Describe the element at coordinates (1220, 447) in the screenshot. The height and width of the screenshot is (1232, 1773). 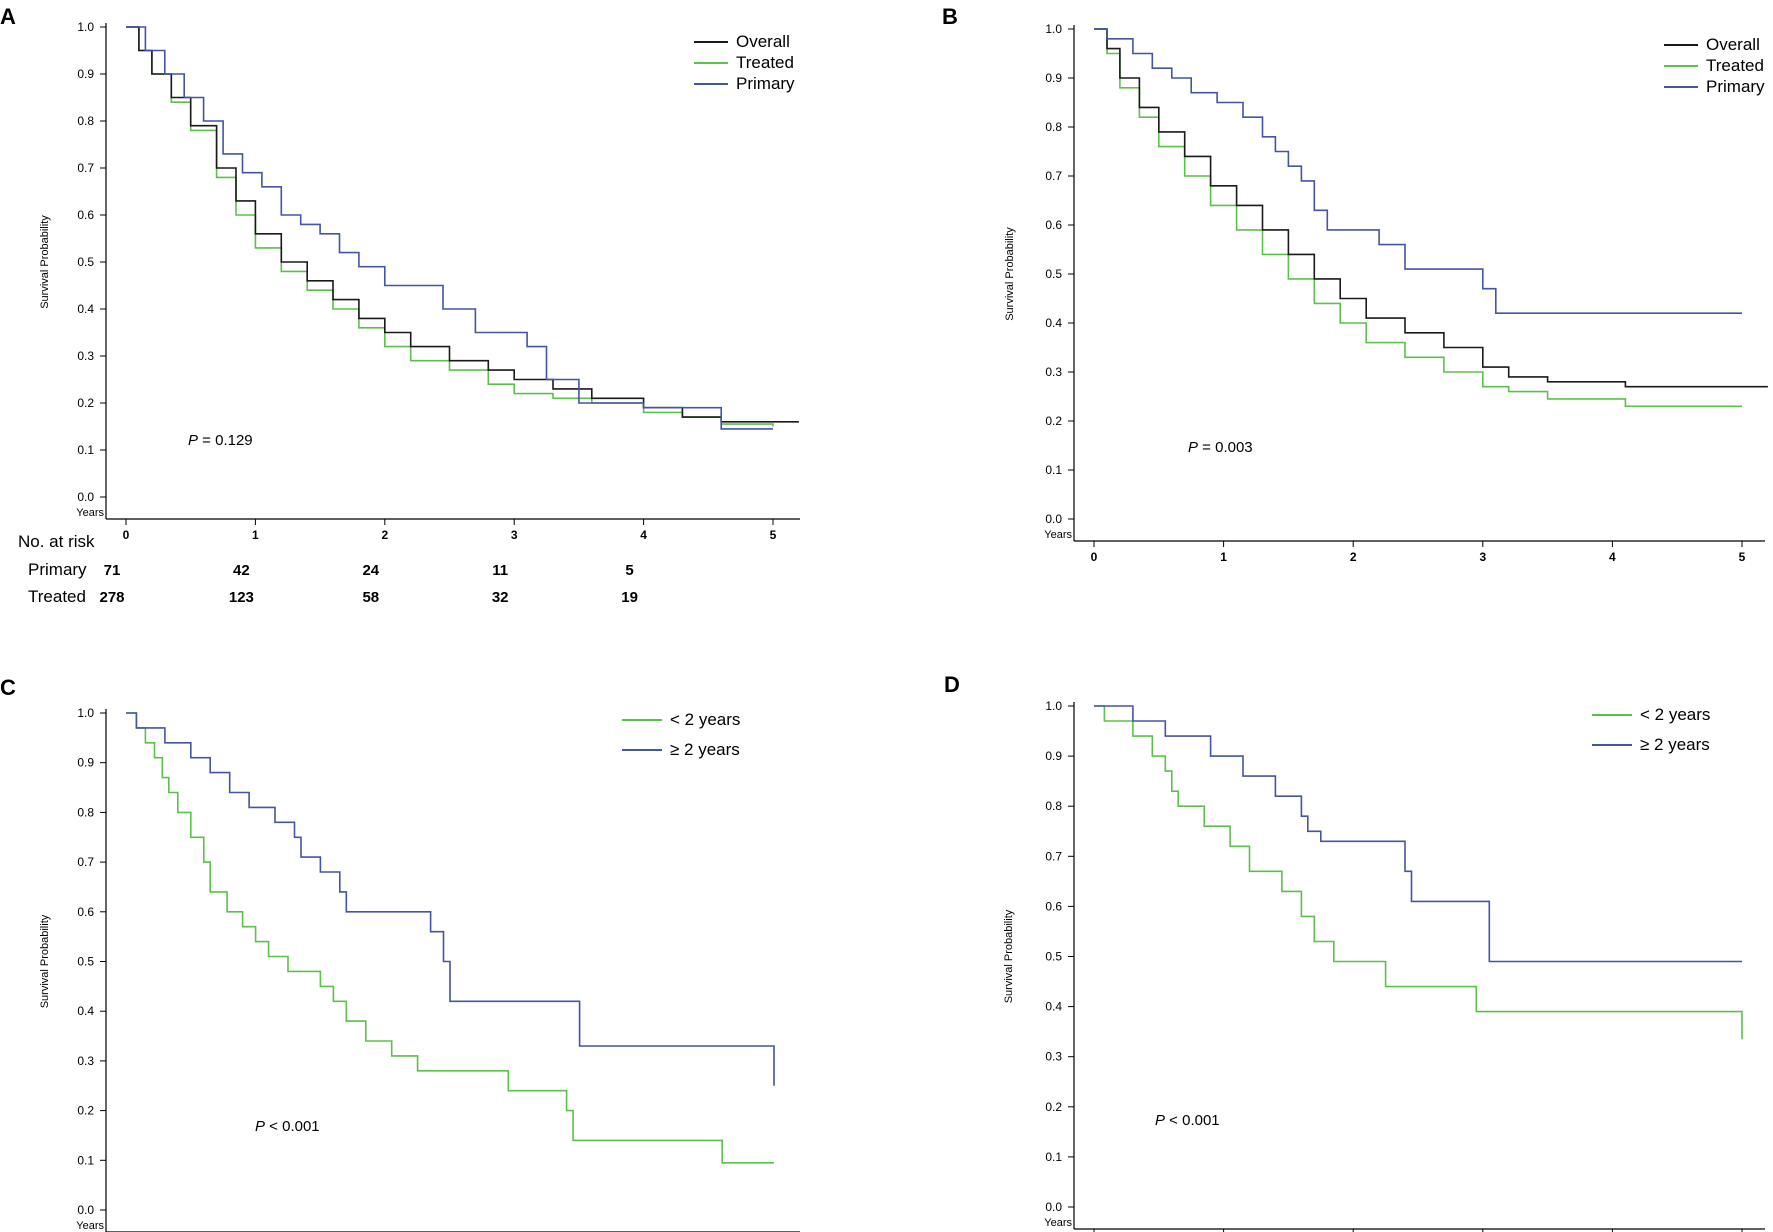
I see `p-value: P = 0.003` at that location.